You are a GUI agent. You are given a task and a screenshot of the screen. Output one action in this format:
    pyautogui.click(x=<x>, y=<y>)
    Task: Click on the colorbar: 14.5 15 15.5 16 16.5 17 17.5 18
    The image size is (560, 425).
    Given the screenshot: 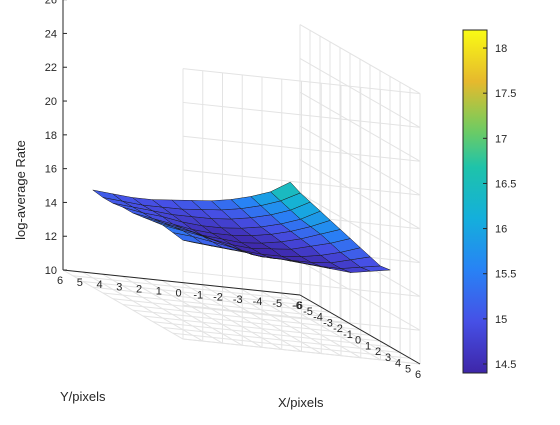 What is the action you would take?
    pyautogui.click(x=489, y=201)
    